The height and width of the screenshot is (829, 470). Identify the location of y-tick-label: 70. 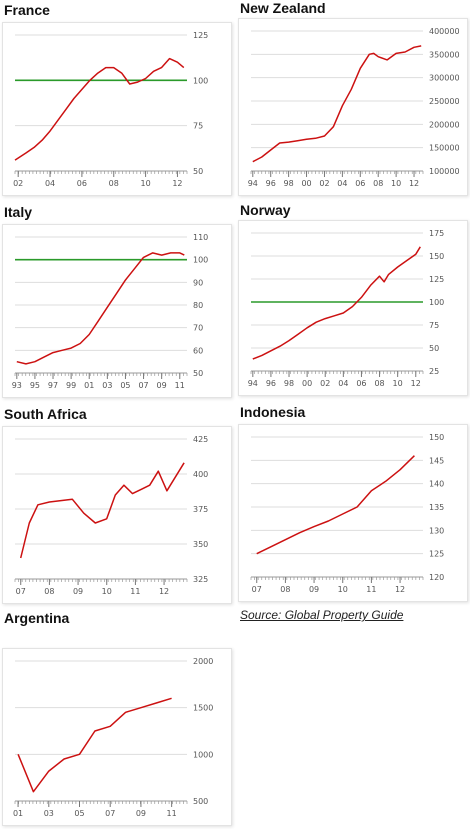
(198, 328).